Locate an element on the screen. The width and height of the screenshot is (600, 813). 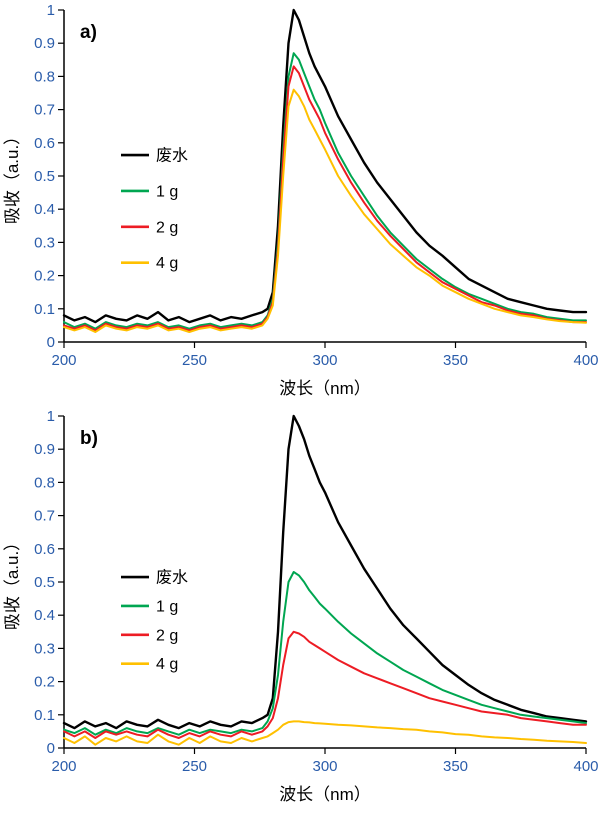
chart-b-y-axis-title: 吸收（a.u.） is located at coordinates (12, 582).